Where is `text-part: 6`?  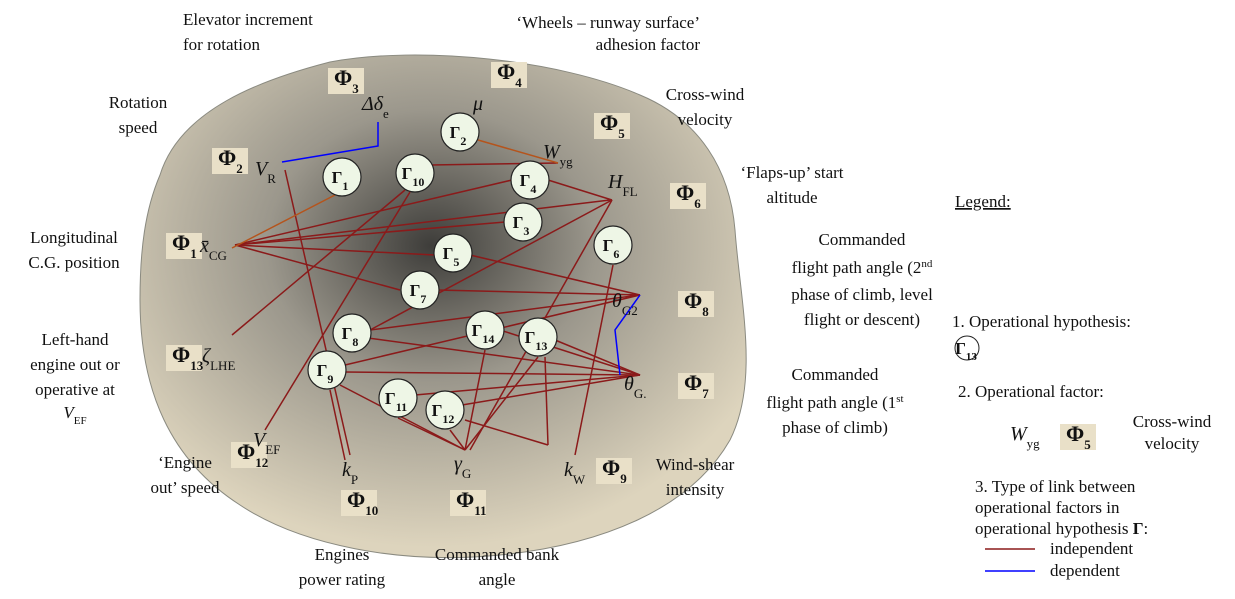
text-part: 6 is located at coordinates (697, 203).